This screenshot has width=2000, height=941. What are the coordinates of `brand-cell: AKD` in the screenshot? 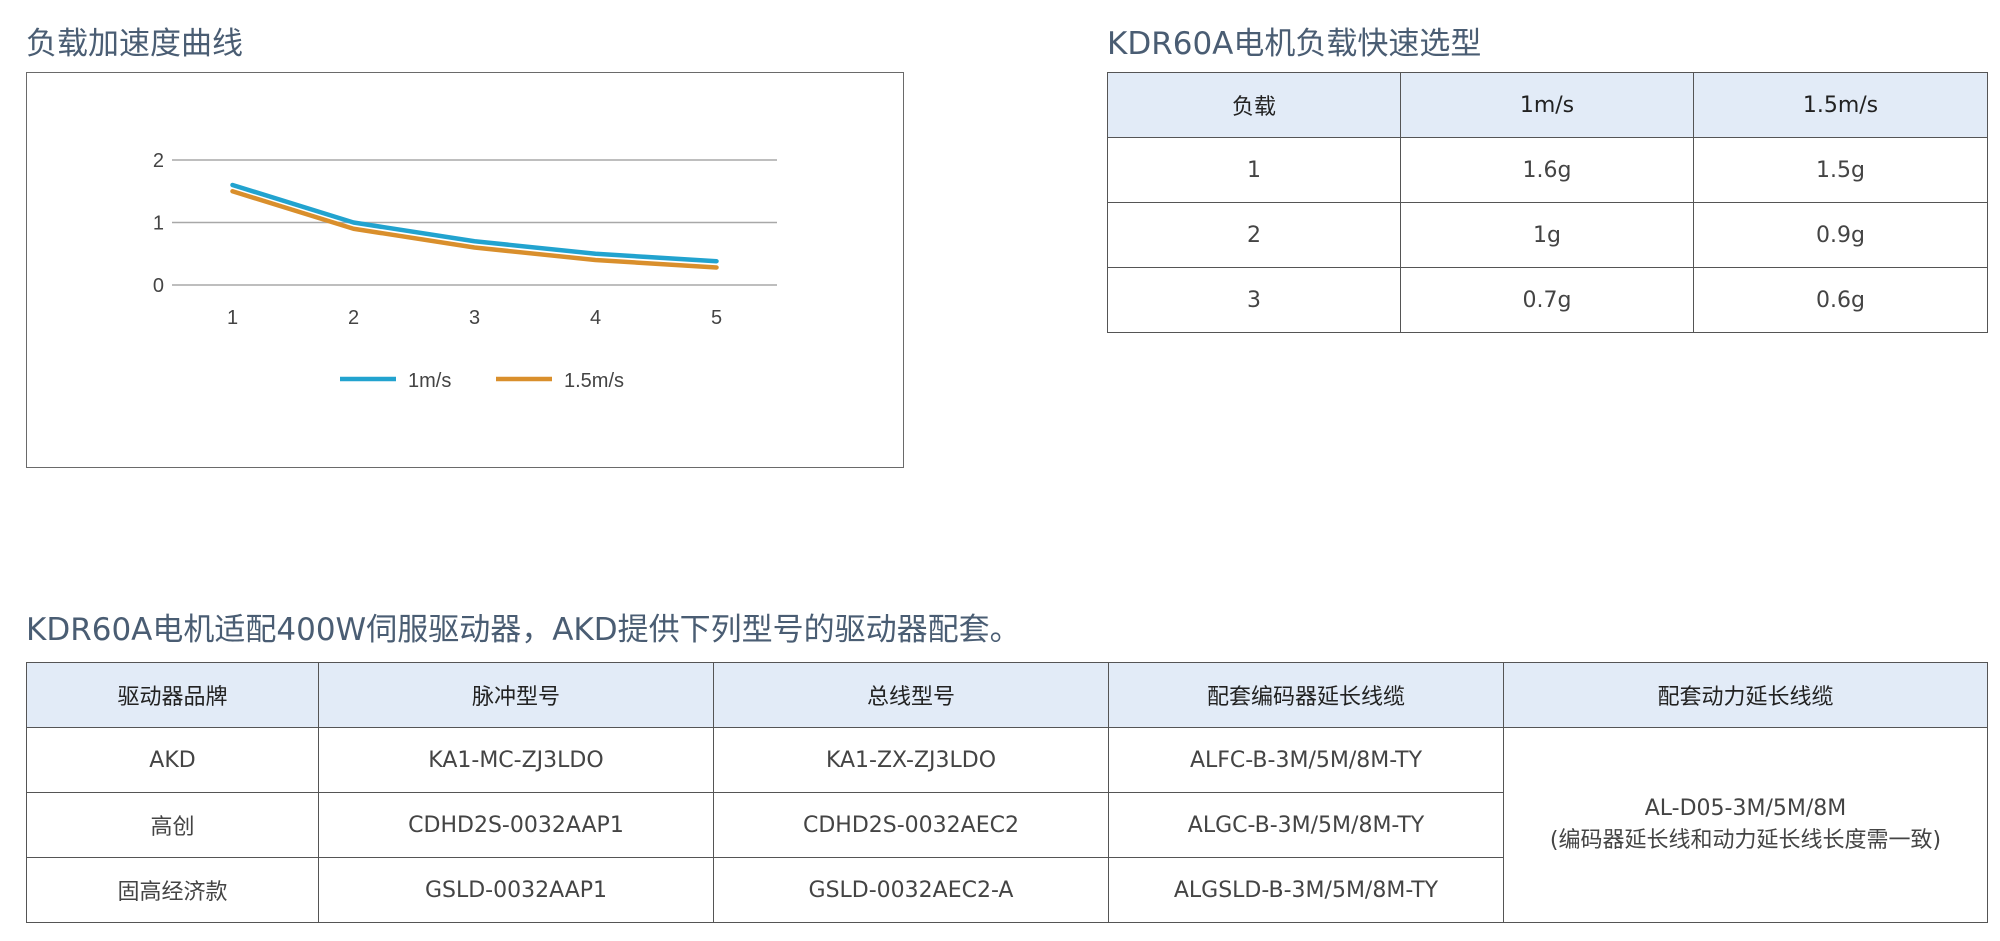 It's located at (172, 760).